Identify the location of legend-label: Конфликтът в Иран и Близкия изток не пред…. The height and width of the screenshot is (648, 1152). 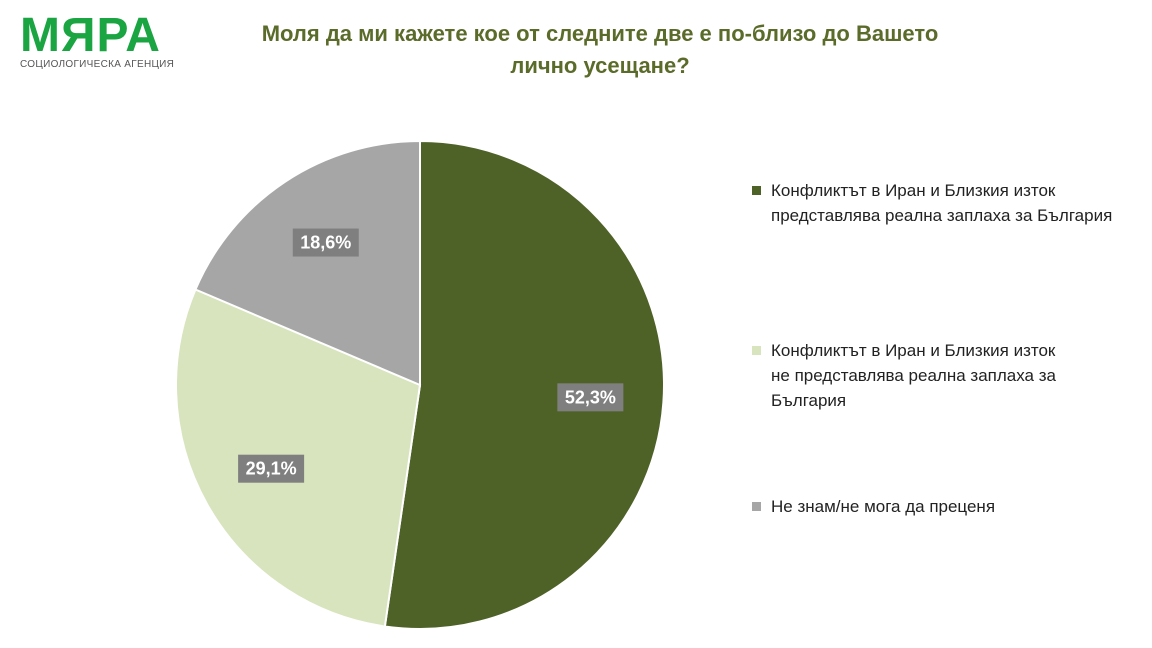
(913, 375).